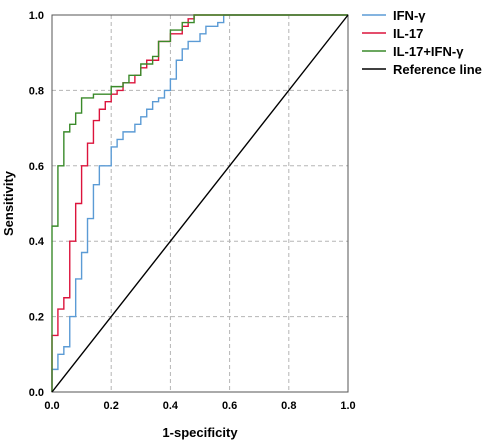 The image size is (498, 445). Describe the element at coordinates (200, 432) in the screenshot. I see `x-axis-label: 1-specificity` at that location.